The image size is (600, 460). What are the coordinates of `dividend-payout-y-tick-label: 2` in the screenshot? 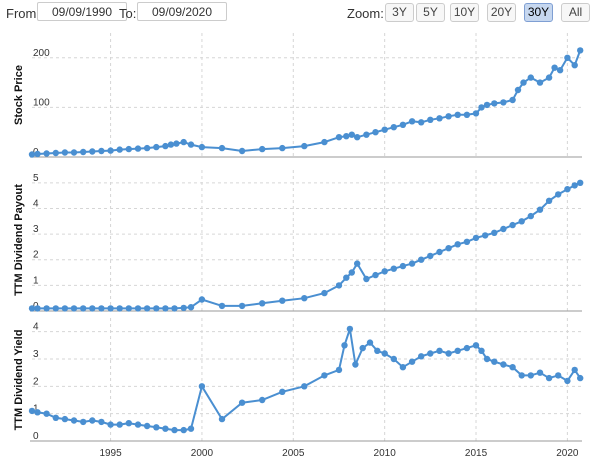 It's located at (36, 255).